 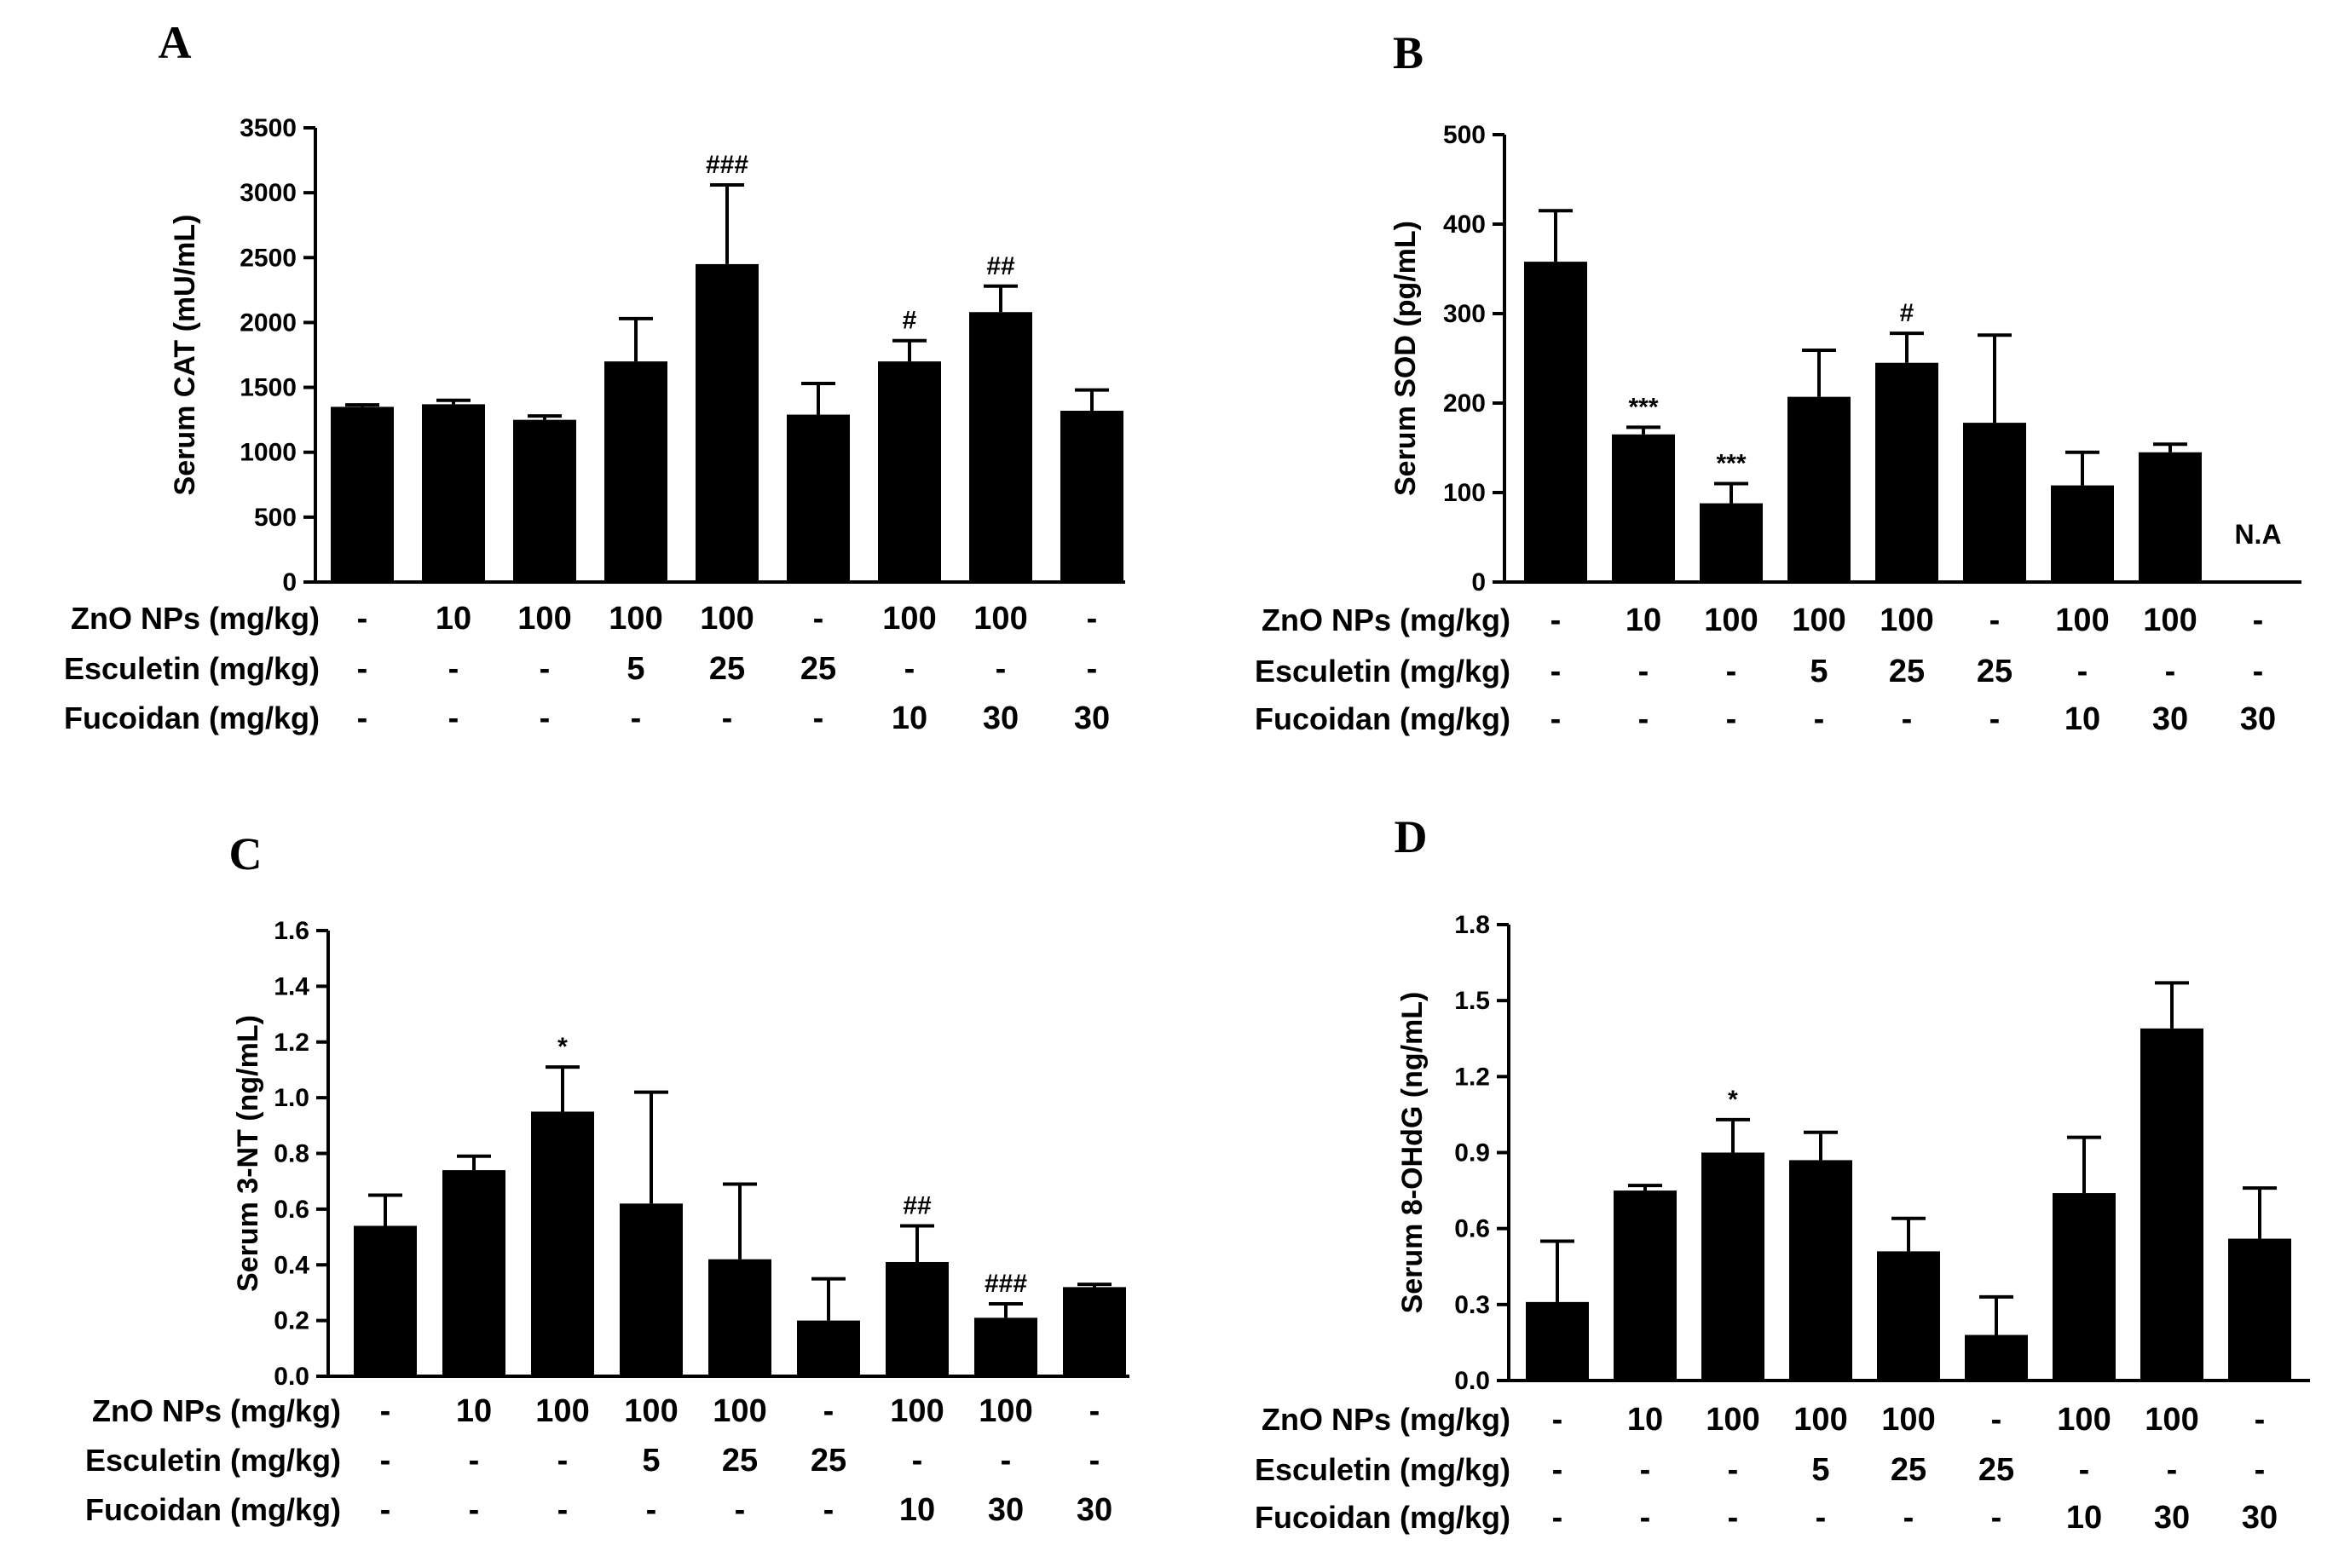 What do you see at coordinates (1405, 358) in the screenshot?
I see `y-axis-title: Serum SOD (pg/mL)` at bounding box center [1405, 358].